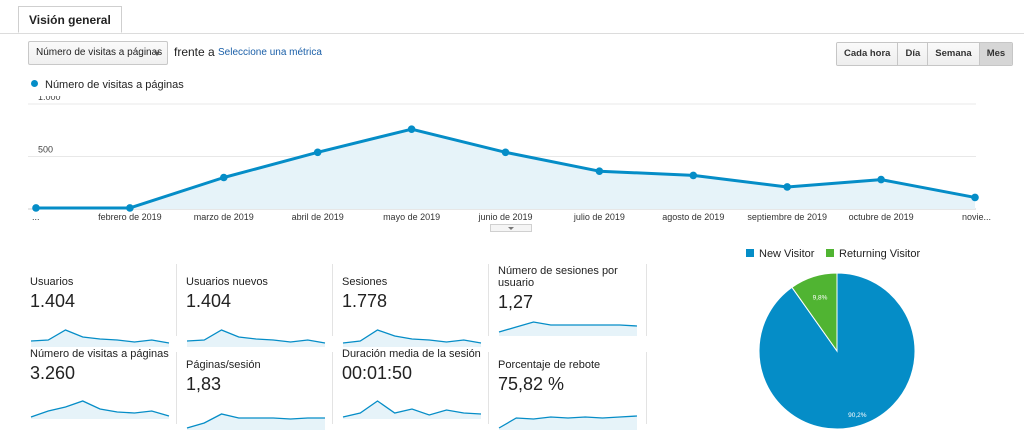  I want to click on x-tick-label: febrero de 2019, so click(130, 217).